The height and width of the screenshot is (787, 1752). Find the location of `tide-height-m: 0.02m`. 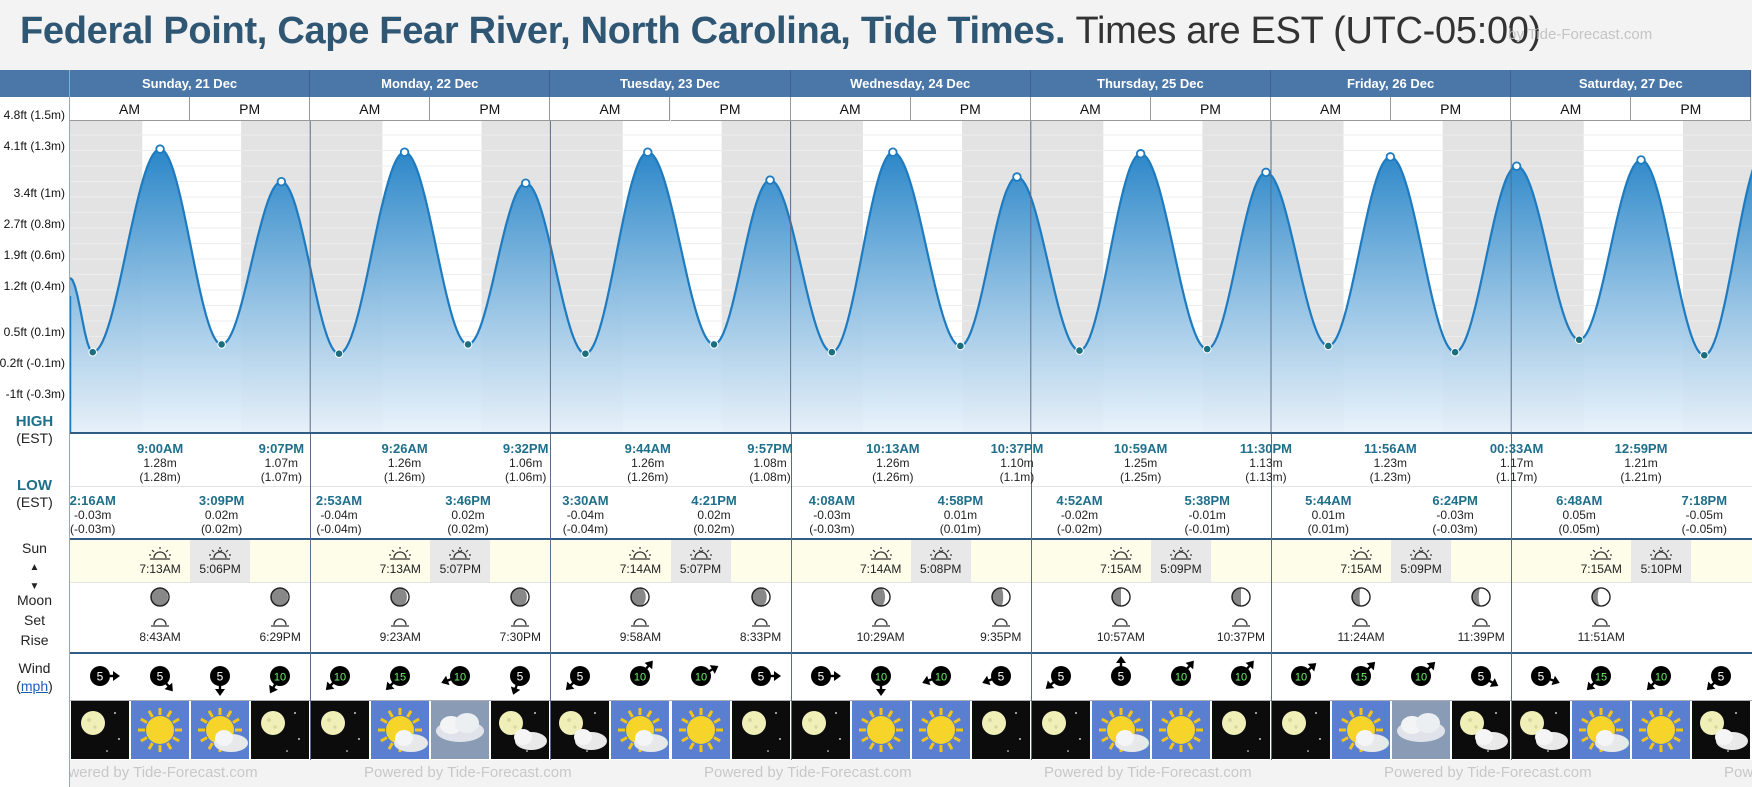

tide-height-m: 0.02m is located at coordinates (221, 515).